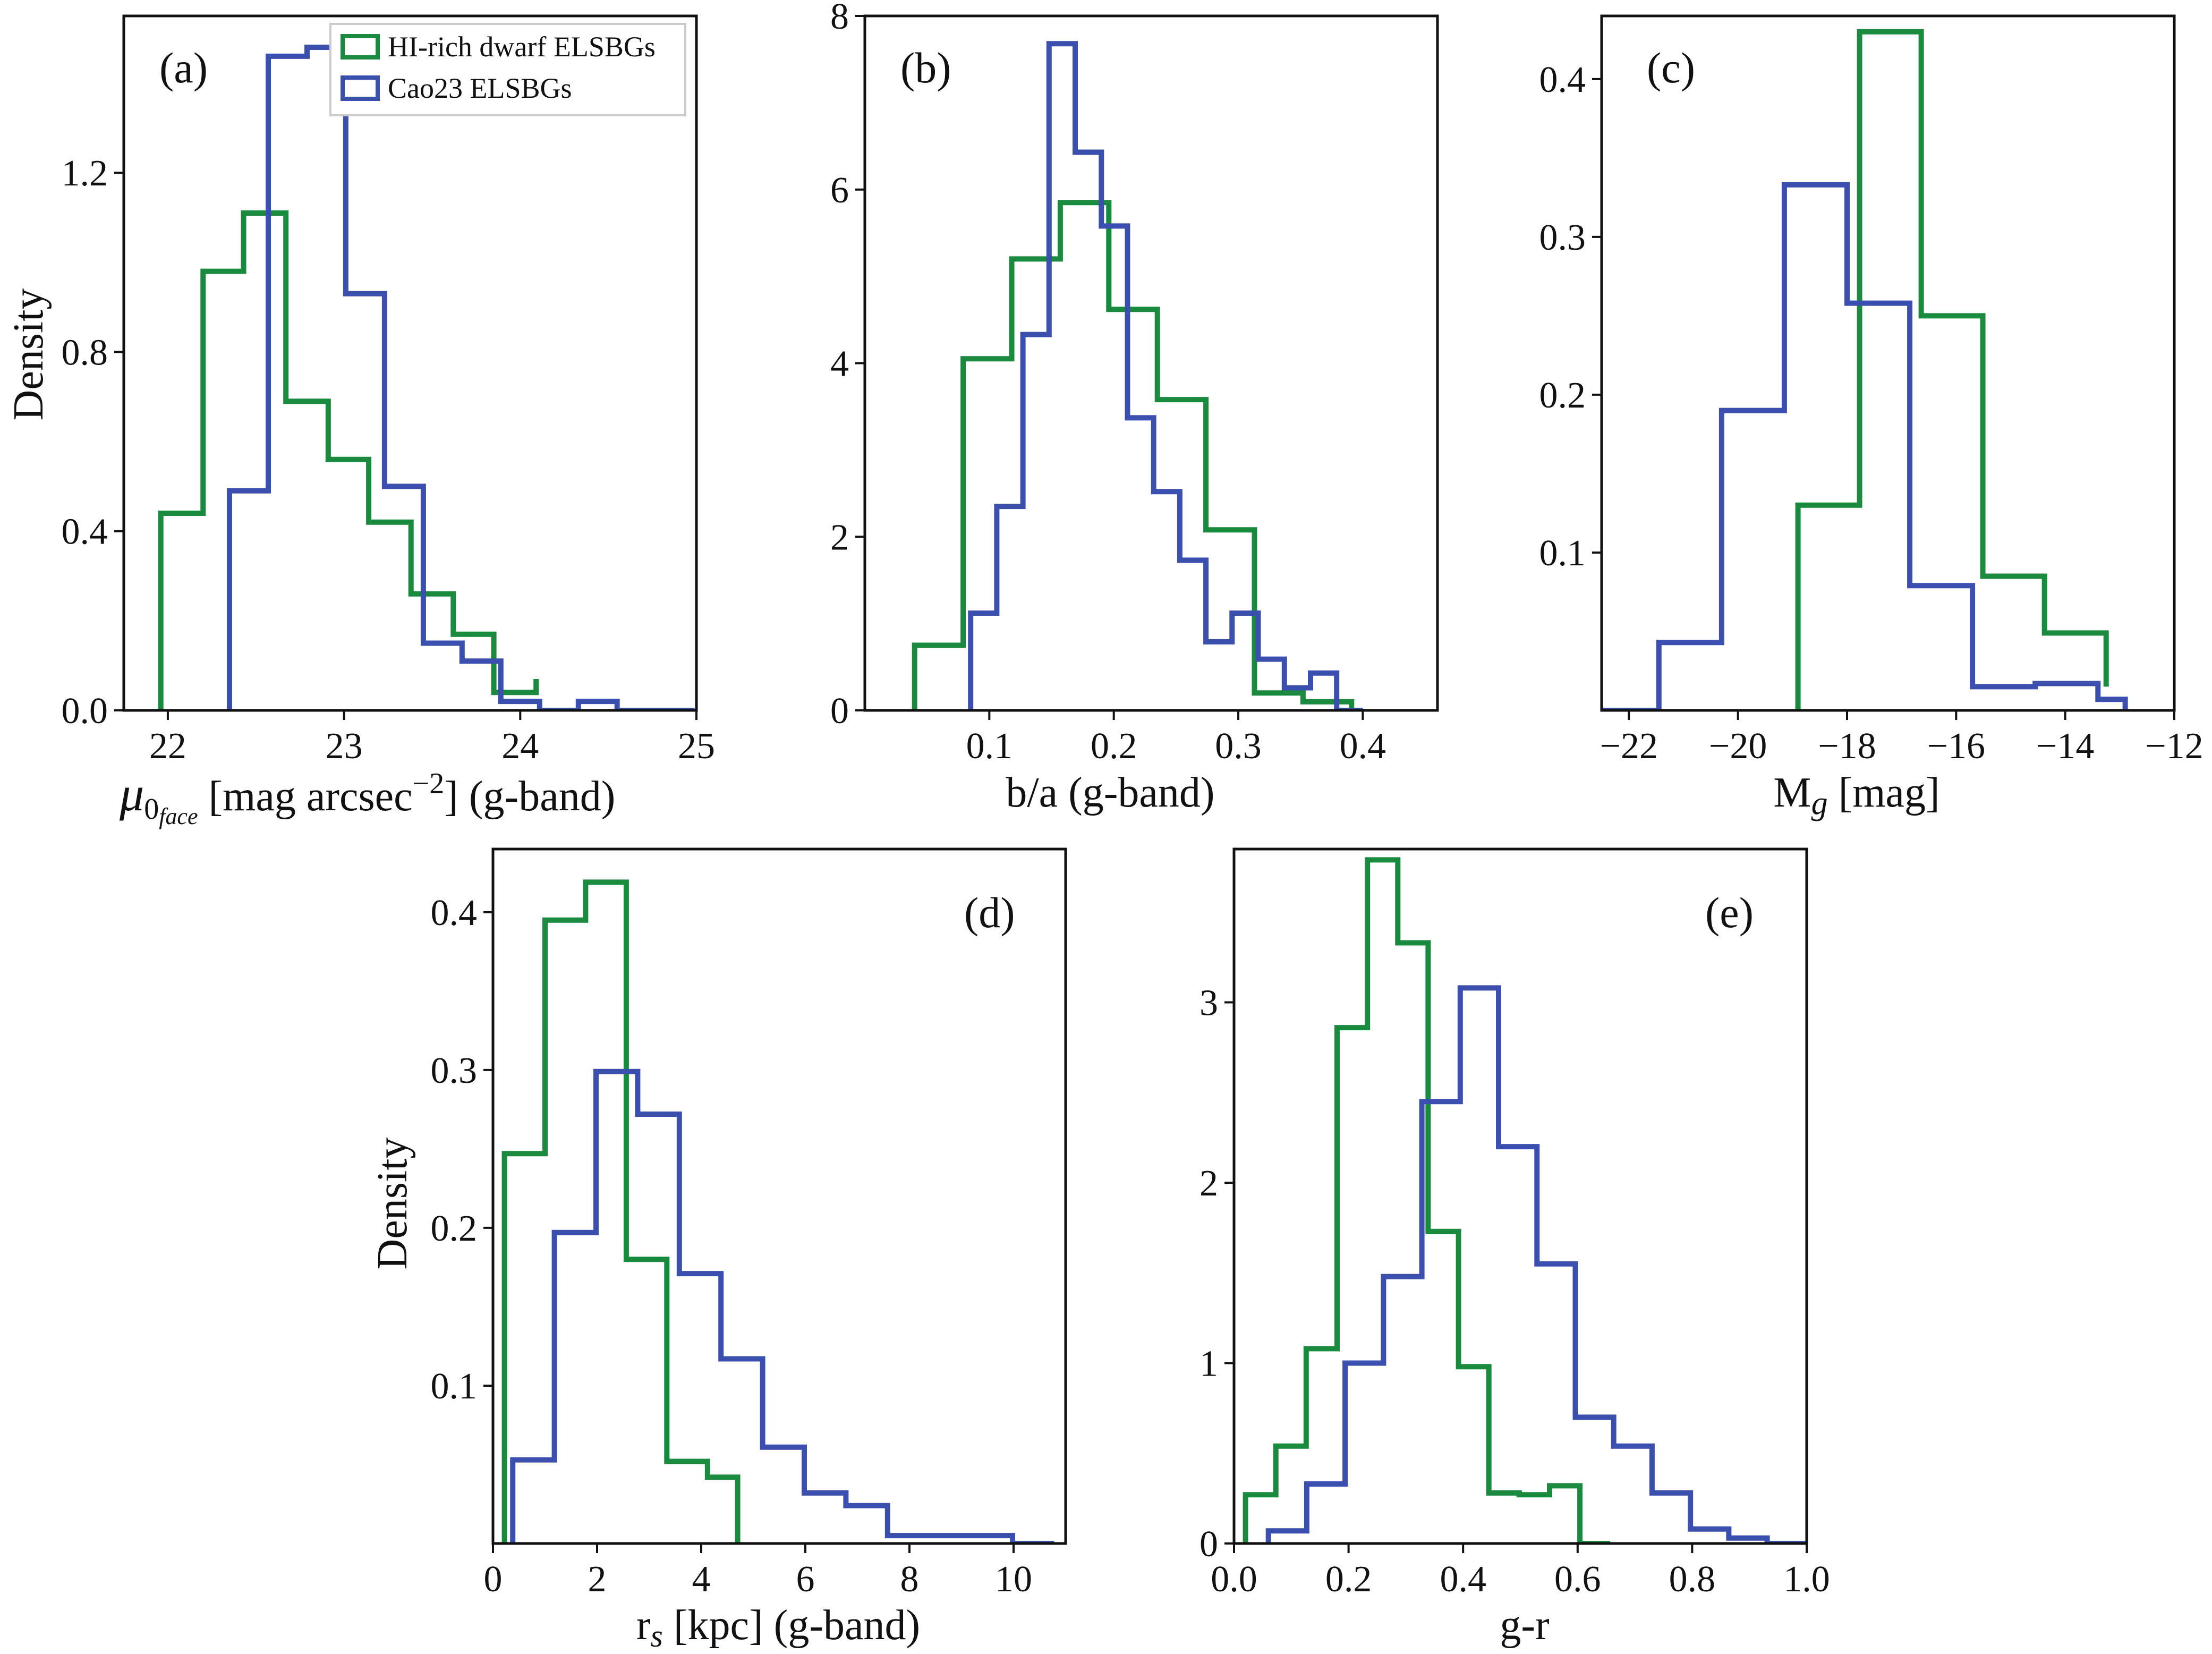  What do you see at coordinates (1110, 792) in the screenshot?
I see `panel-b-x-axis-label: b/a (g-band)` at bounding box center [1110, 792].